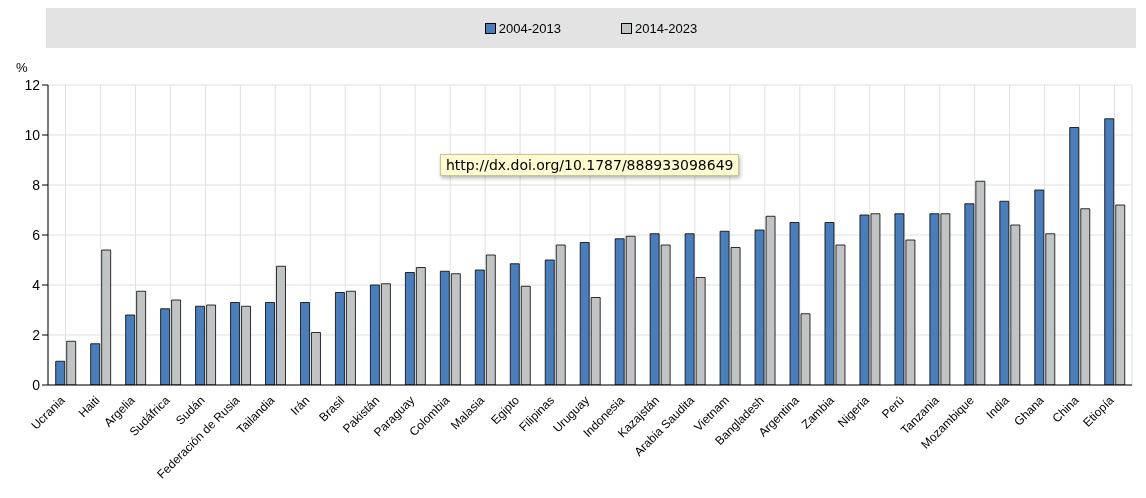  I want to click on y-tick-label: 6, so click(36, 234).